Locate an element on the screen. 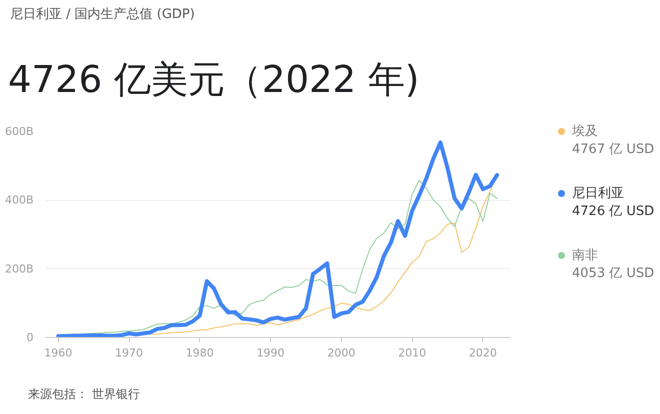 This screenshot has width=660, height=414. x-tick-label: 1970 is located at coordinates (129, 353).